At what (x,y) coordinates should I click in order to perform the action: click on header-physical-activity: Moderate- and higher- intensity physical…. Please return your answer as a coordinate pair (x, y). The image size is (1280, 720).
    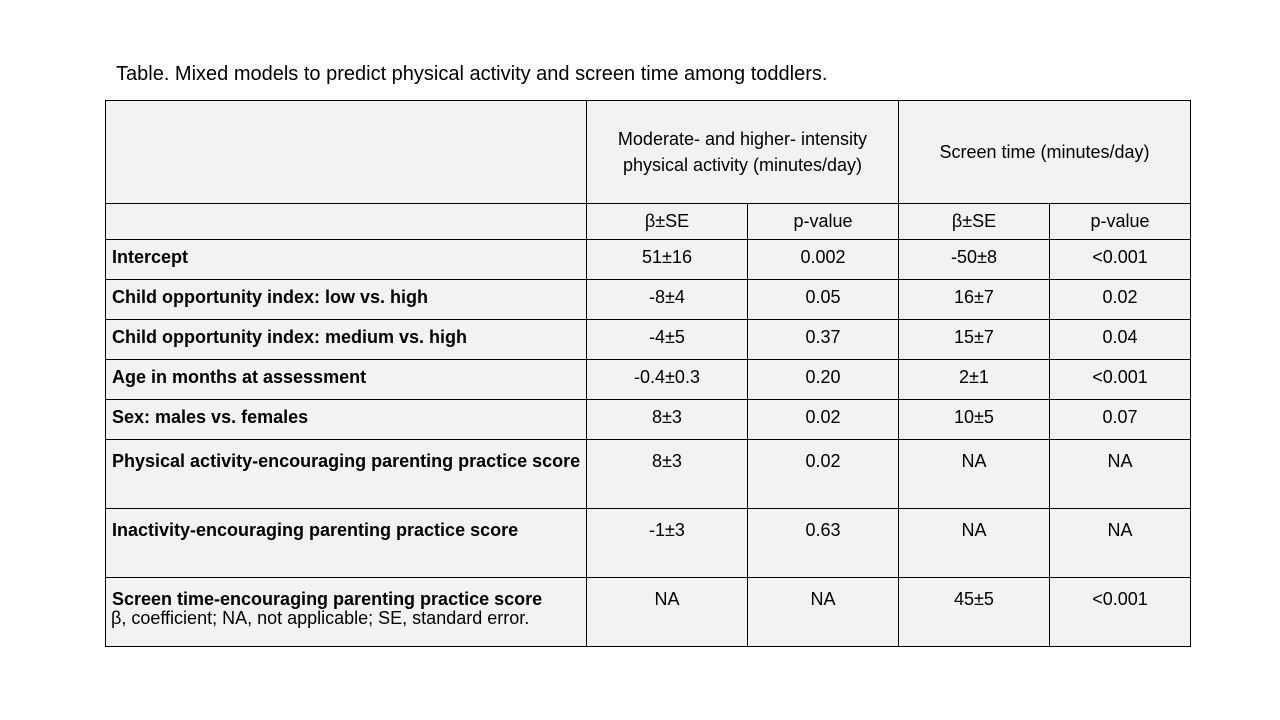
    Looking at the image, I should click on (742, 152).